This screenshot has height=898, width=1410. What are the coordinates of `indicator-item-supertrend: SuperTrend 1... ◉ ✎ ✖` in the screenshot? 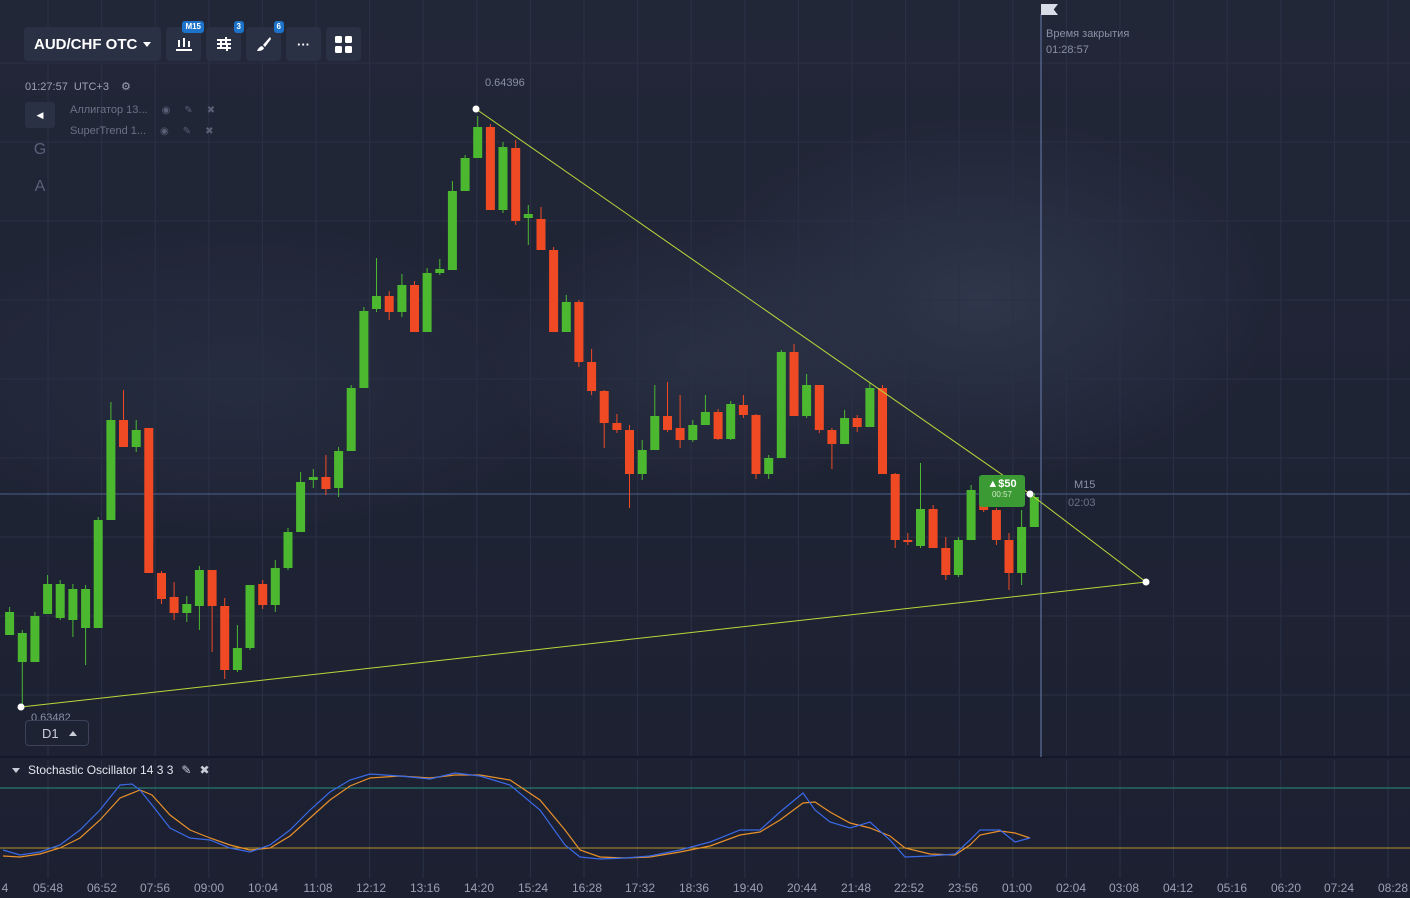 It's located at (142, 131).